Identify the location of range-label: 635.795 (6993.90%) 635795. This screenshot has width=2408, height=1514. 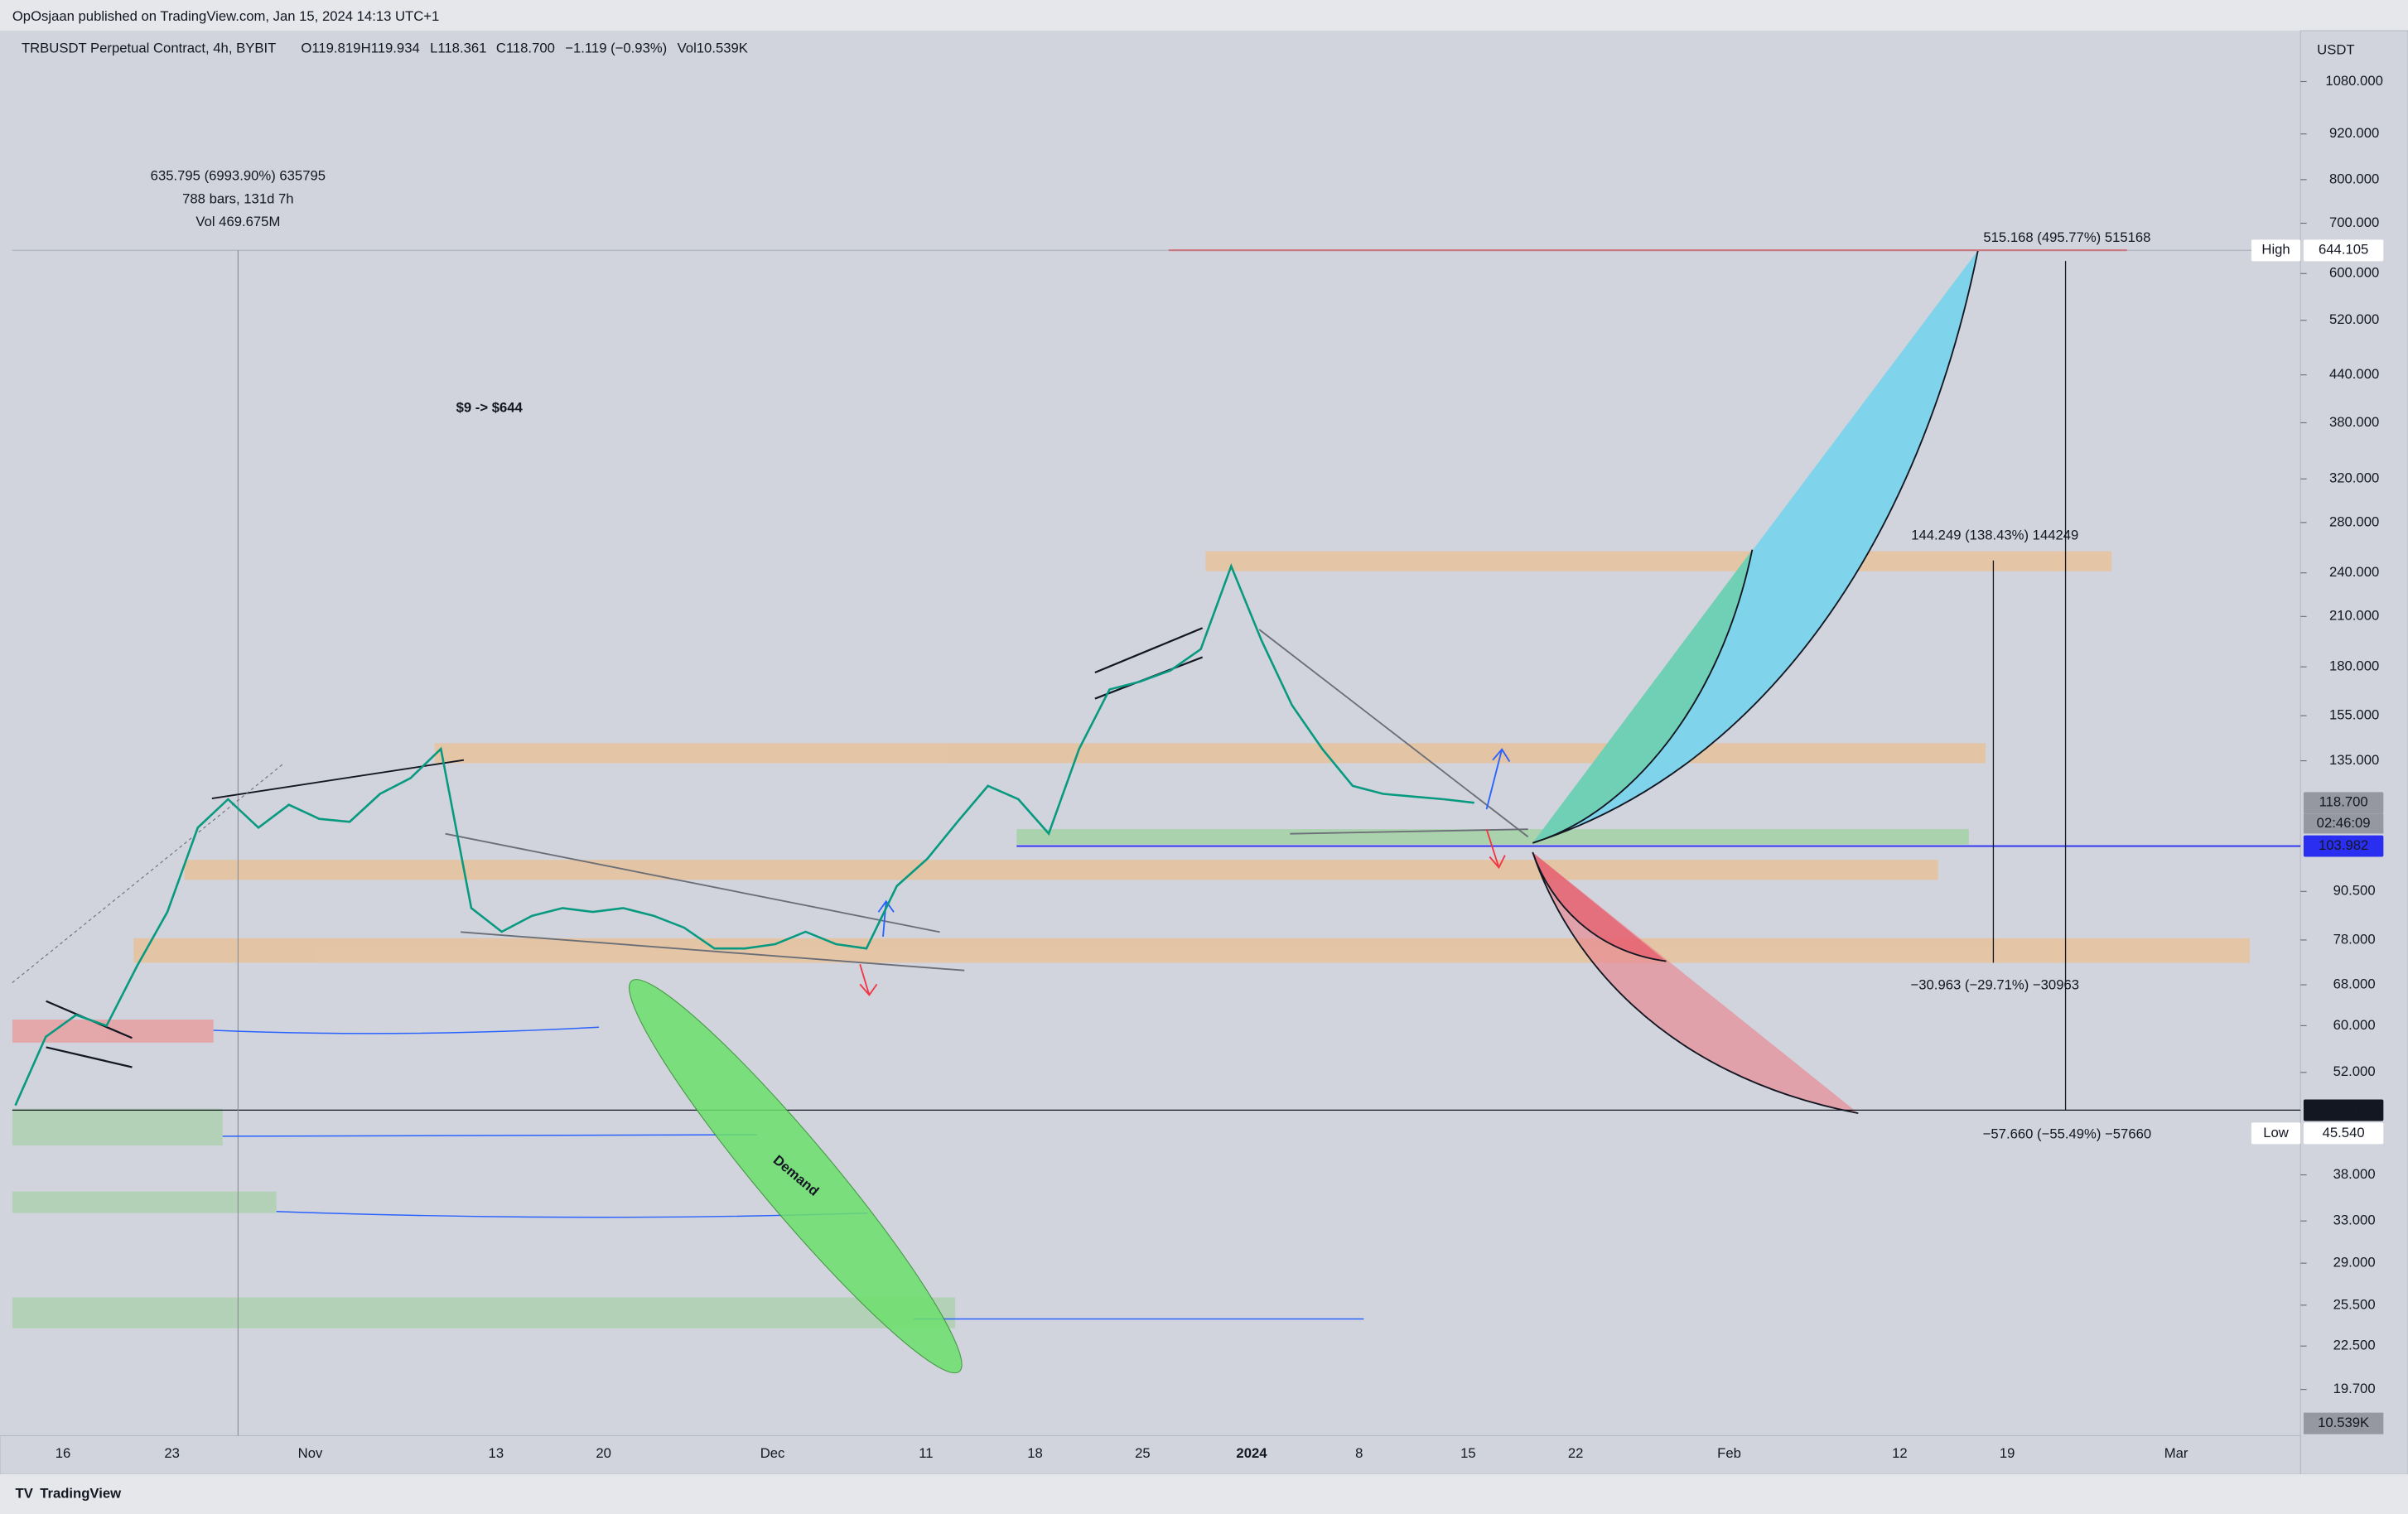
(238, 176).